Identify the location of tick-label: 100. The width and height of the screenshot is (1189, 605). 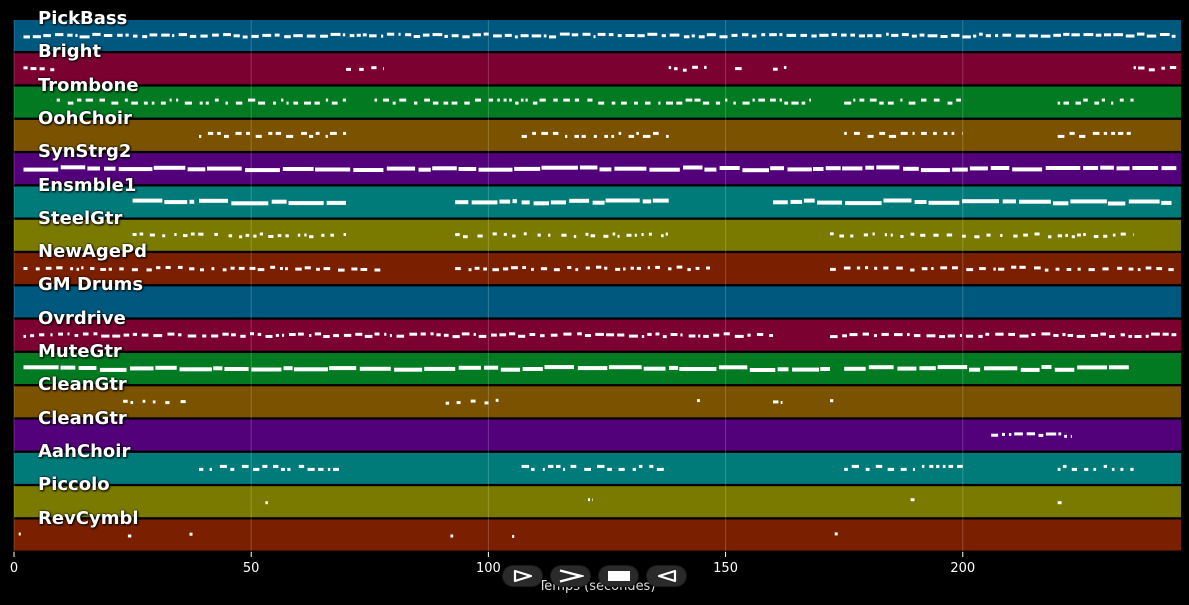
(488, 568).